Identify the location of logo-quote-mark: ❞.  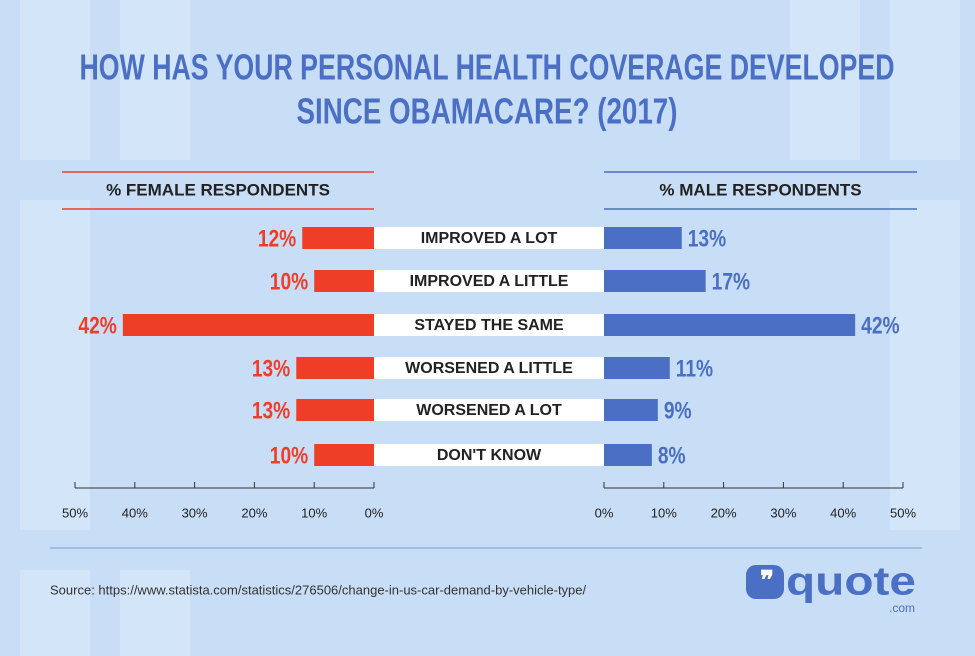
(767, 580).